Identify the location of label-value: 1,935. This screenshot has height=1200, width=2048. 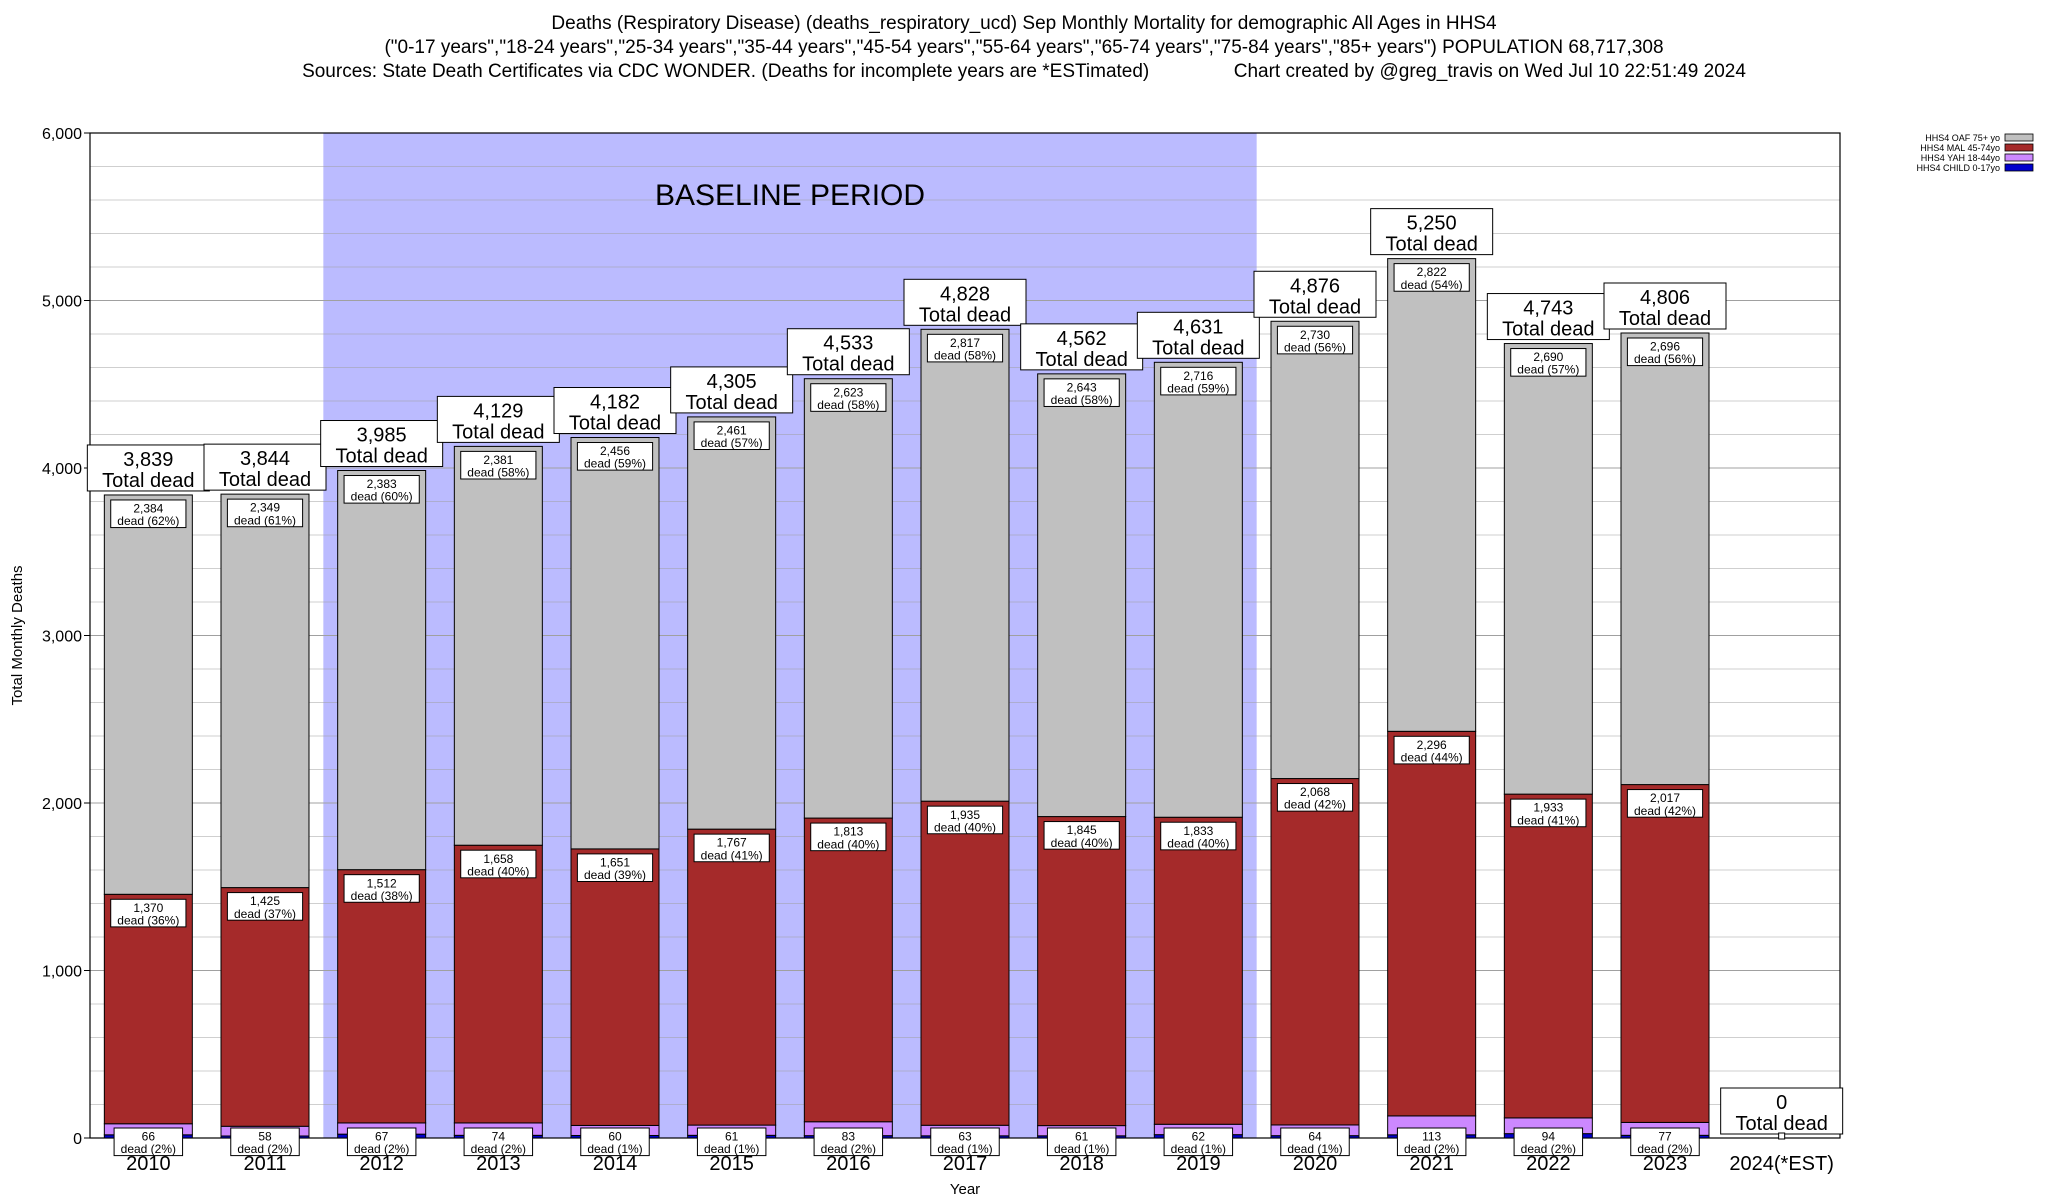
(965, 815).